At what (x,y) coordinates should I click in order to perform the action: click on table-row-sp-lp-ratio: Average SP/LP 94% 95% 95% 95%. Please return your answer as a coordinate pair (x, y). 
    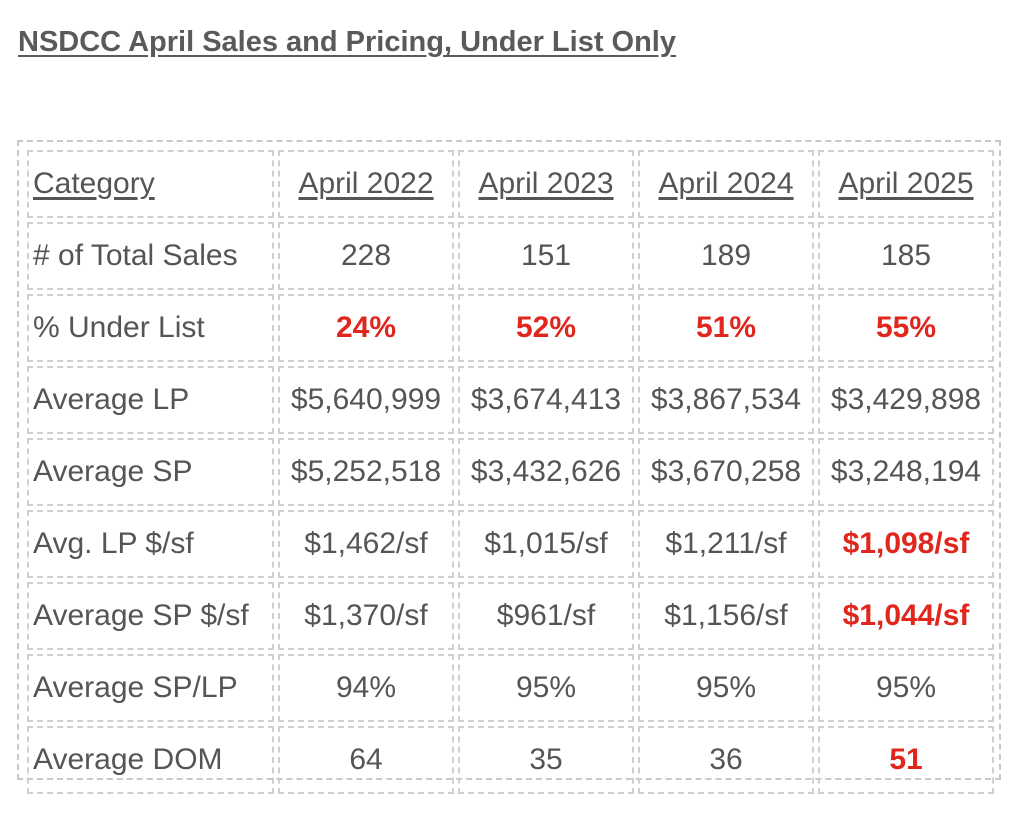
    Looking at the image, I should click on (510, 688).